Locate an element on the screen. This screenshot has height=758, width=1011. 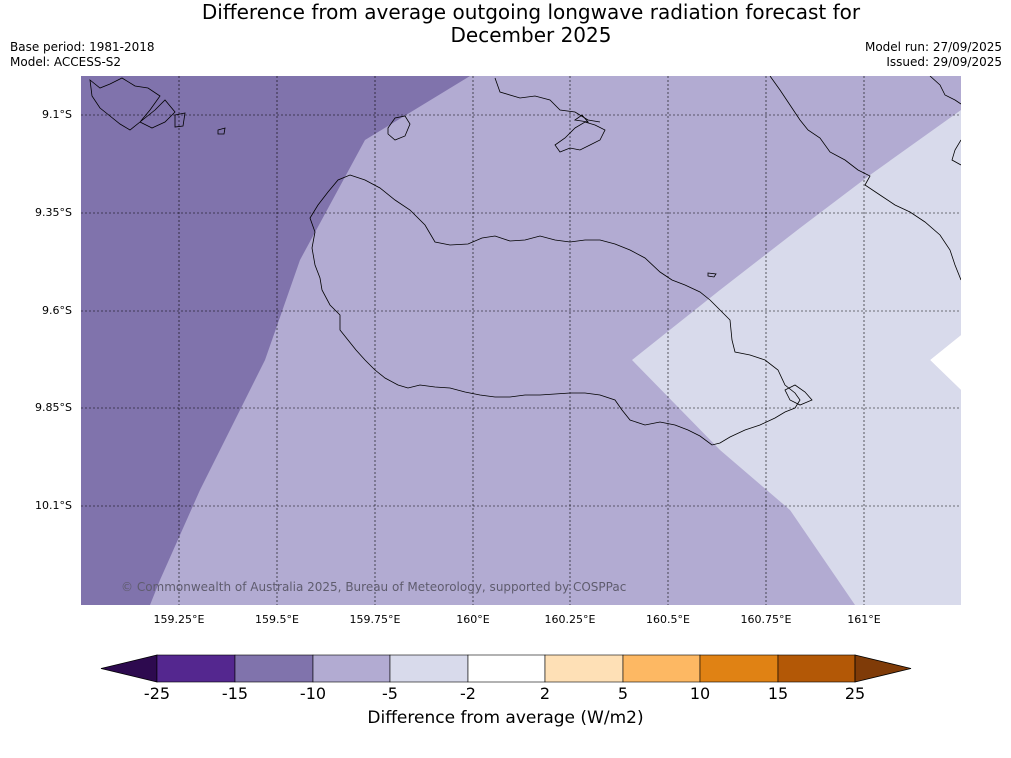
base-period: Base period: 1981-2018 is located at coordinates (82, 47).